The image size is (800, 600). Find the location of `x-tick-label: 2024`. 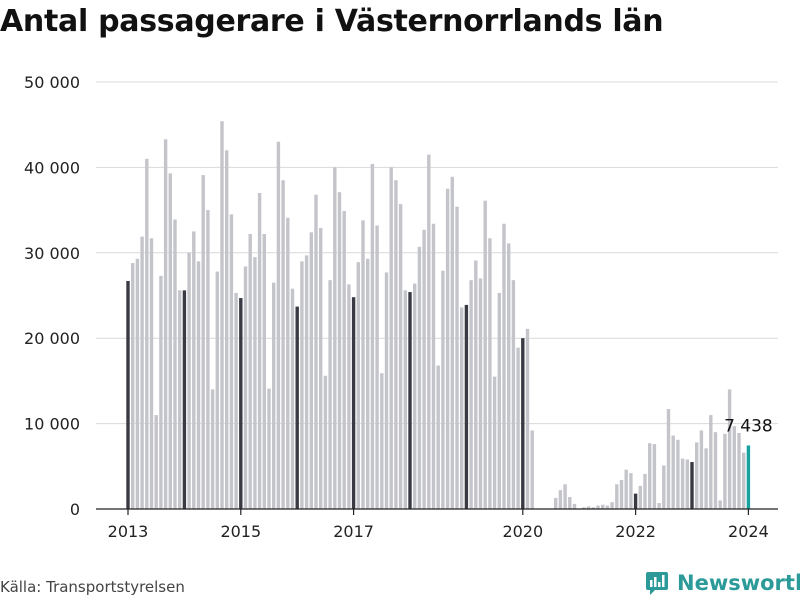

x-tick-label: 2024 is located at coordinates (748, 531).